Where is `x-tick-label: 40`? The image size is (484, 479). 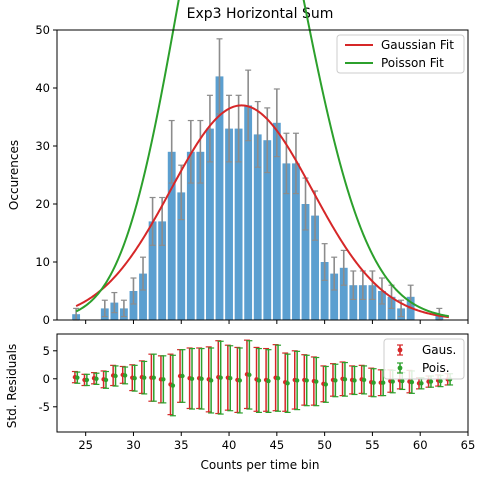
x-tick-label: 40 is located at coordinates (229, 445).